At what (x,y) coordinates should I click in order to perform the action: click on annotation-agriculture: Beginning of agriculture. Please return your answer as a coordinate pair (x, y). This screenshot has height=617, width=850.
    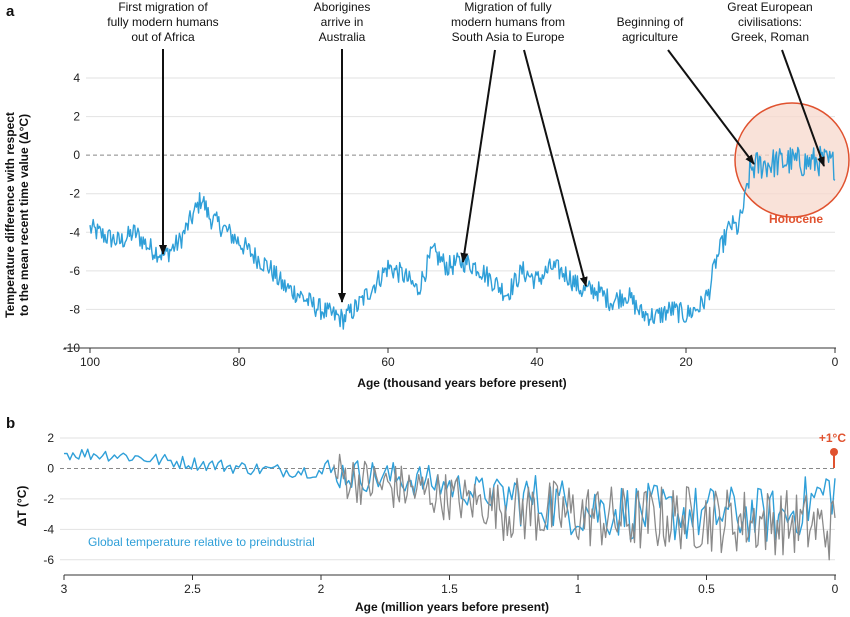
    Looking at the image, I should click on (686, 90).